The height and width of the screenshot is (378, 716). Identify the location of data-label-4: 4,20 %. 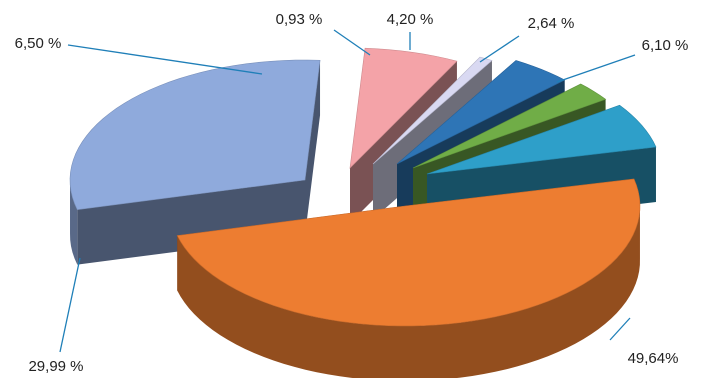
(410, 19).